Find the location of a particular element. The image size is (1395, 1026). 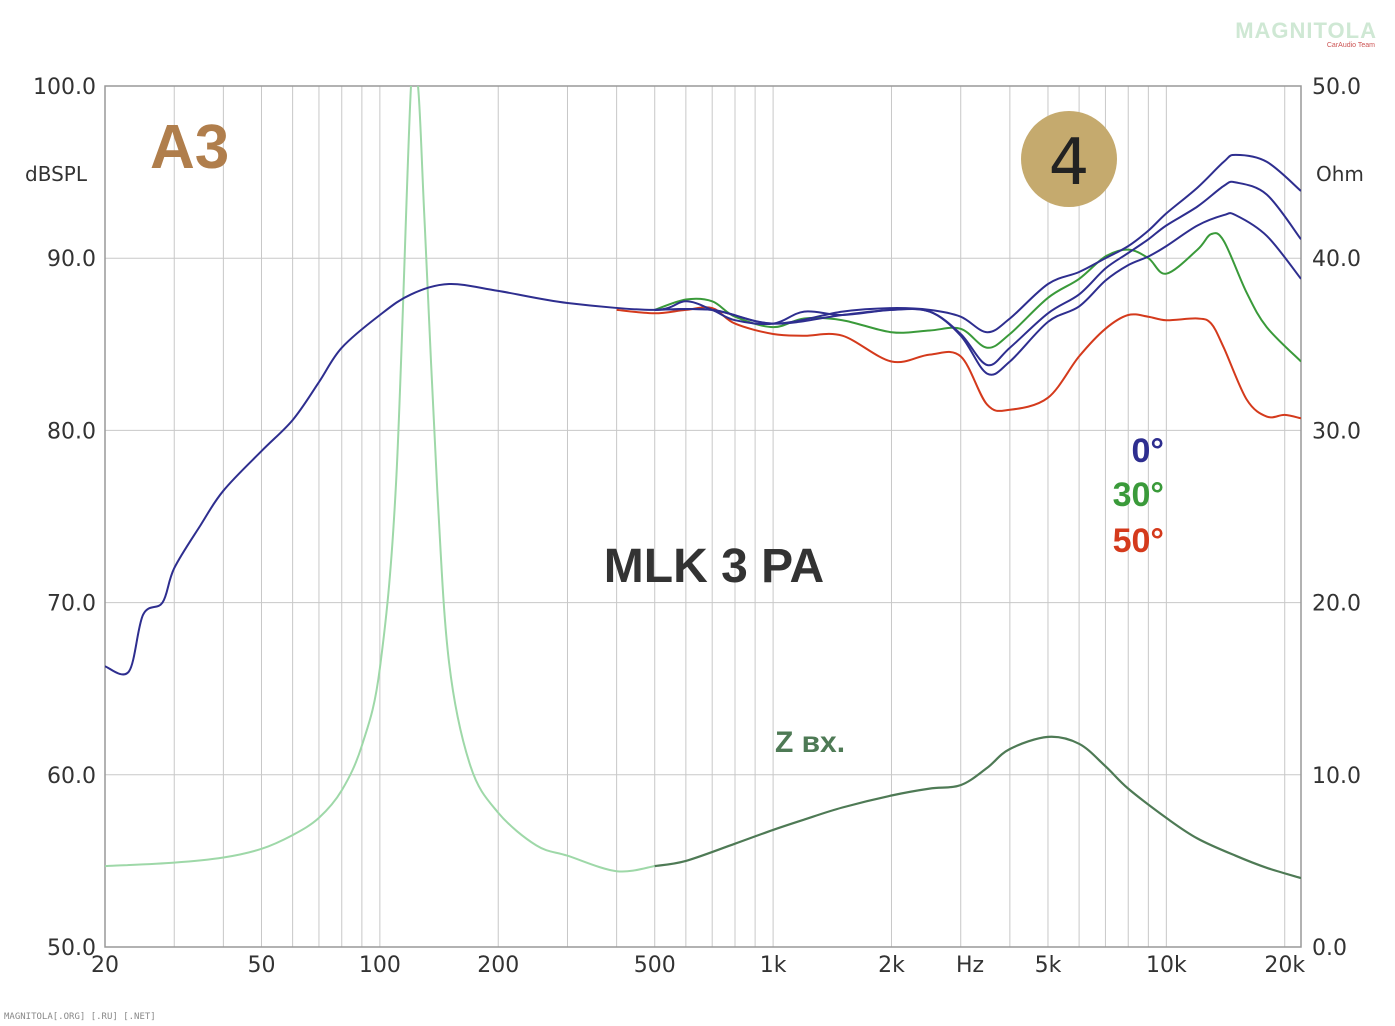

legend: 0° 30° 50° is located at coordinates (1138, 496).